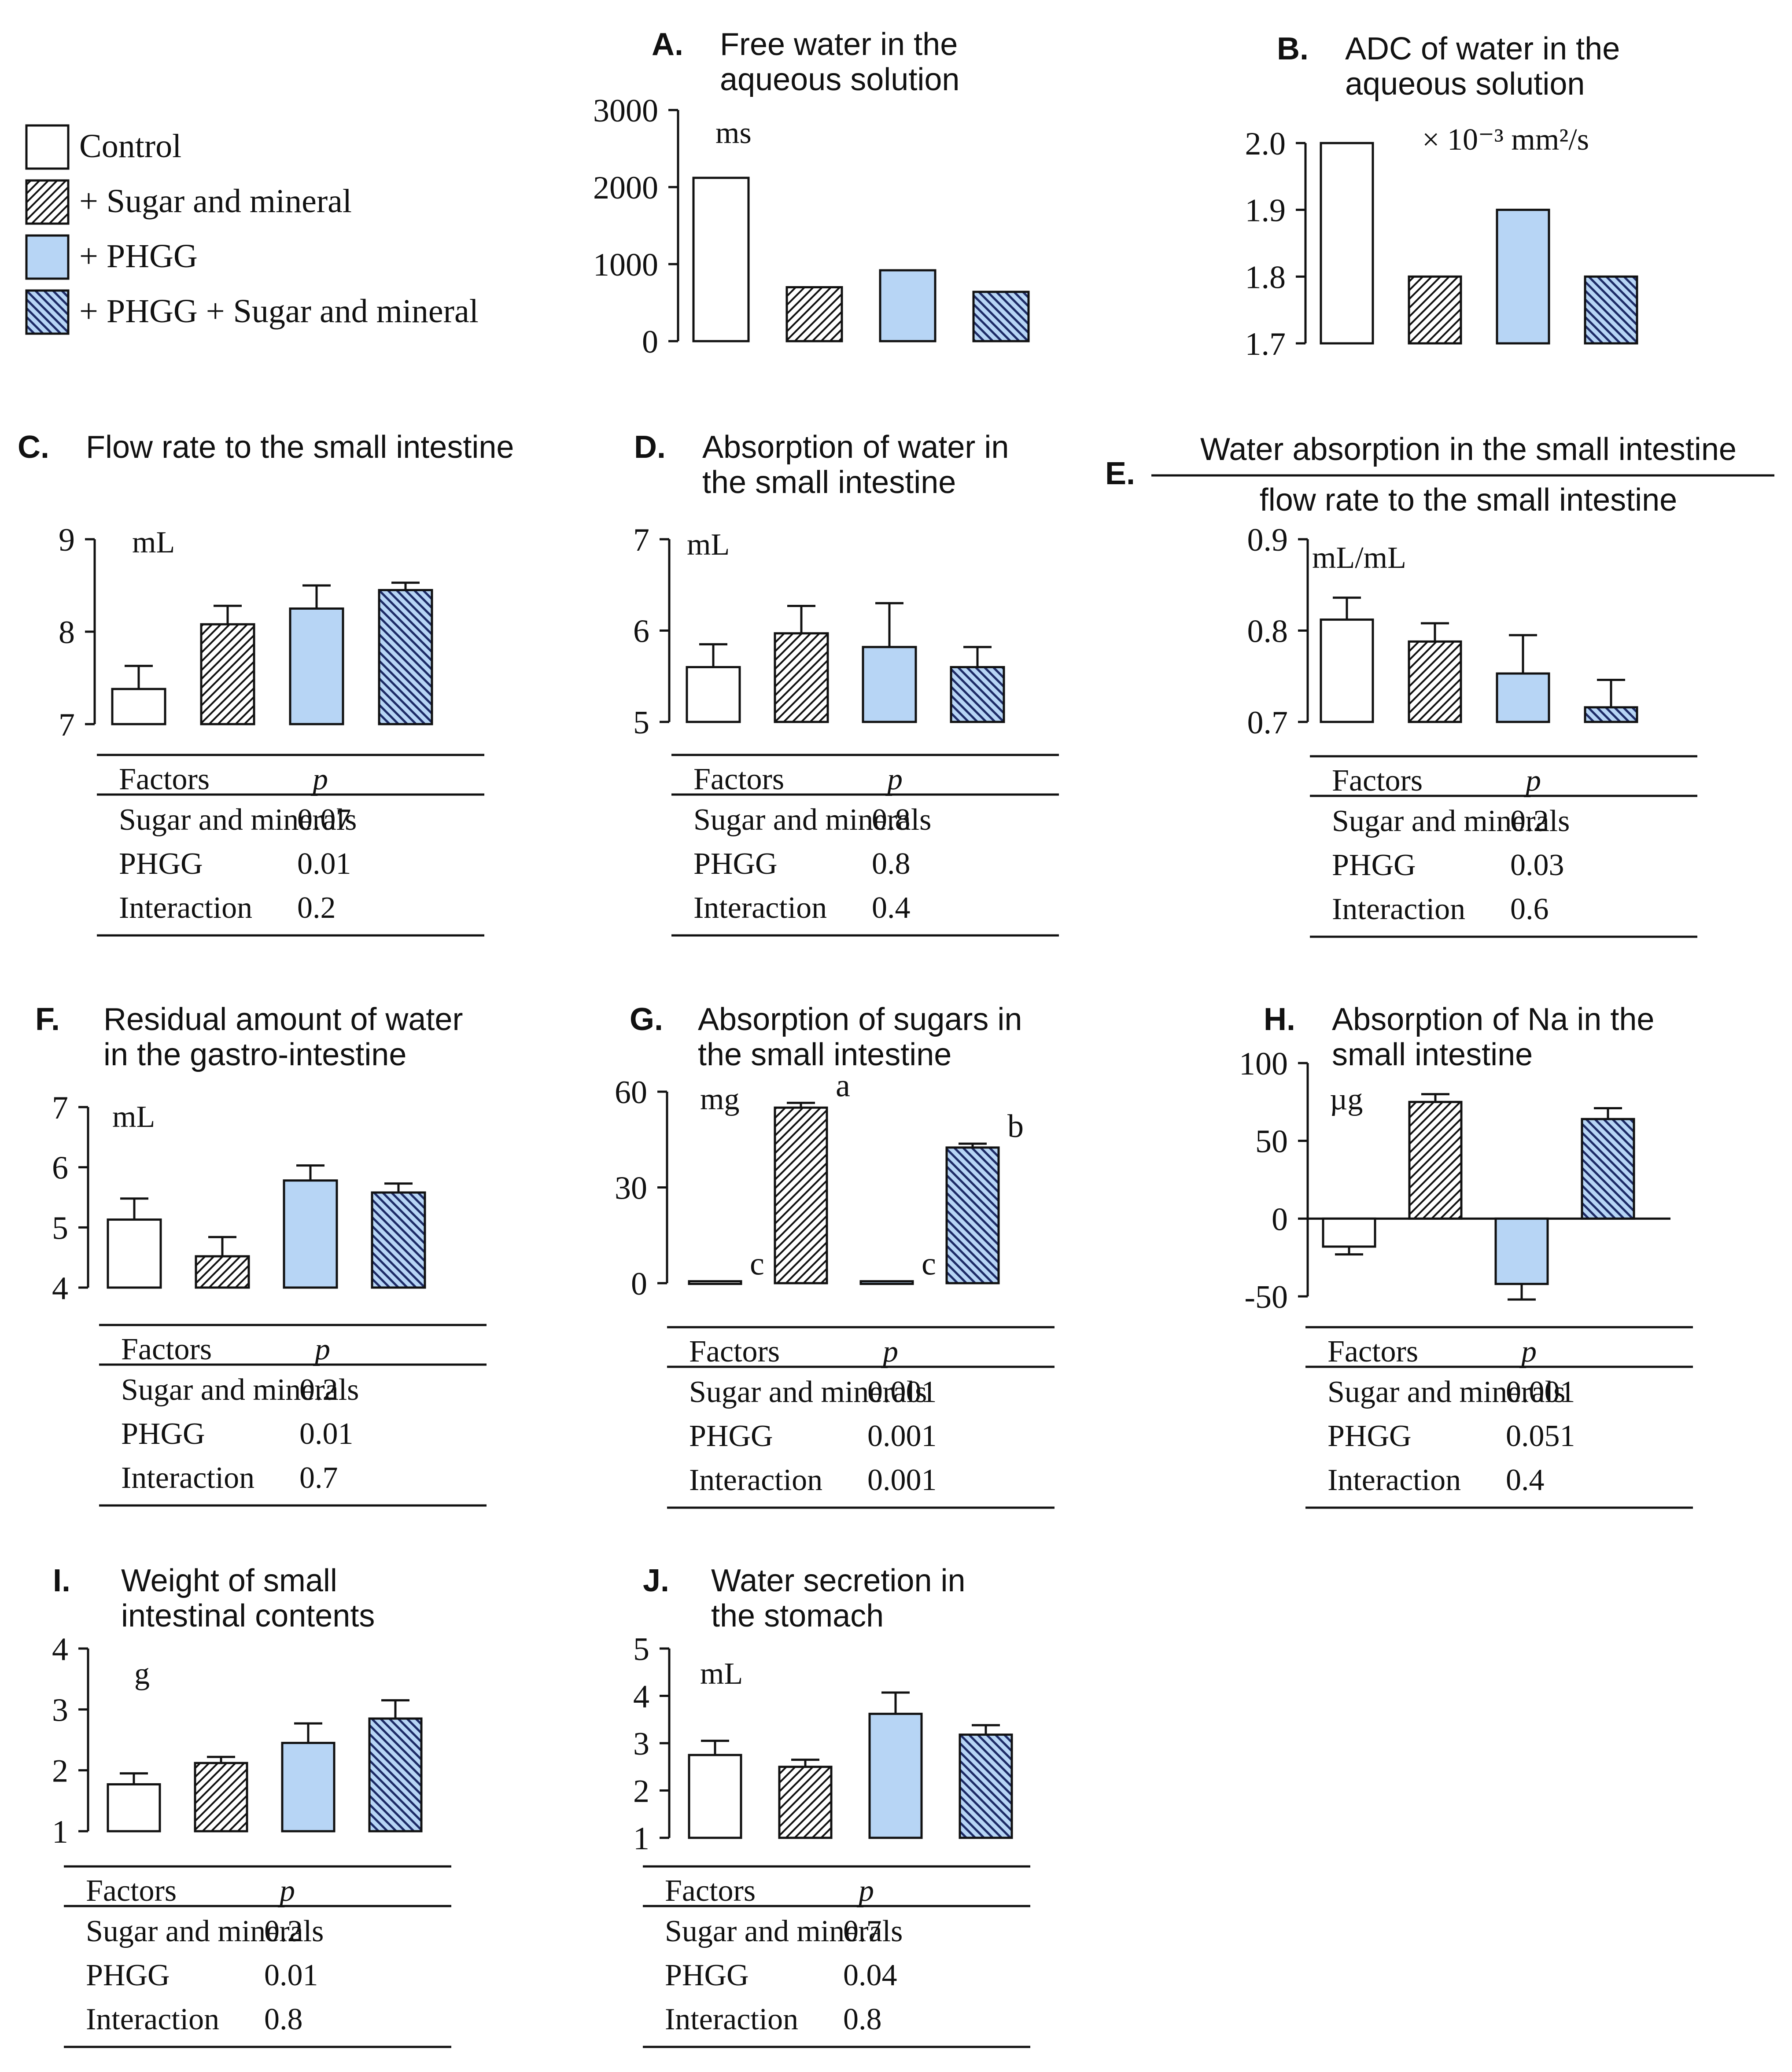 The width and height of the screenshot is (1792, 2072). What do you see at coordinates (839, 44) in the screenshot?
I see `panel-title-line: Free water in the` at bounding box center [839, 44].